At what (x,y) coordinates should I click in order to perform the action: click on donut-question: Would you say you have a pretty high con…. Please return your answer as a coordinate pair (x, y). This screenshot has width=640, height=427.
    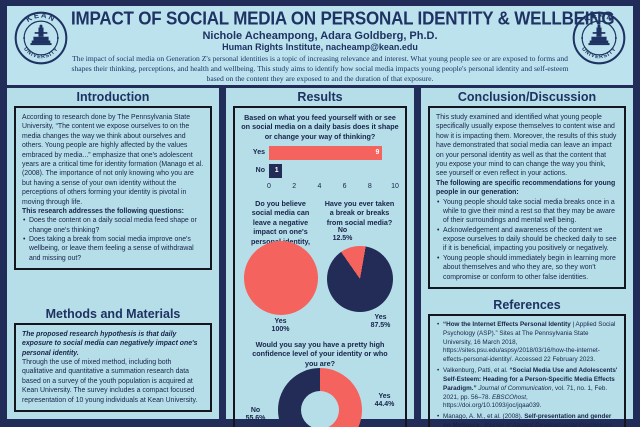
    Looking at the image, I should click on (320, 353).